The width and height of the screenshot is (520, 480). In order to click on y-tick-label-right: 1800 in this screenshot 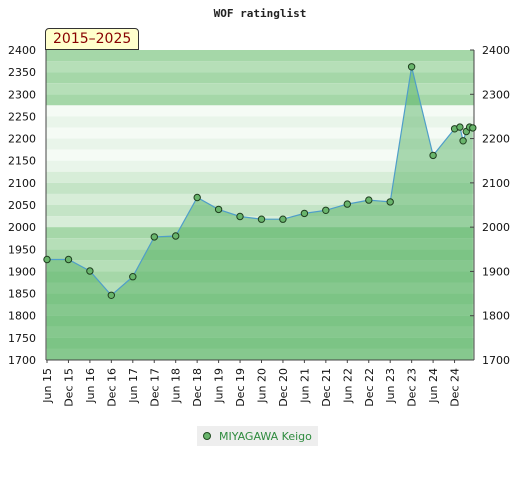, I will do `click(496, 316)`.